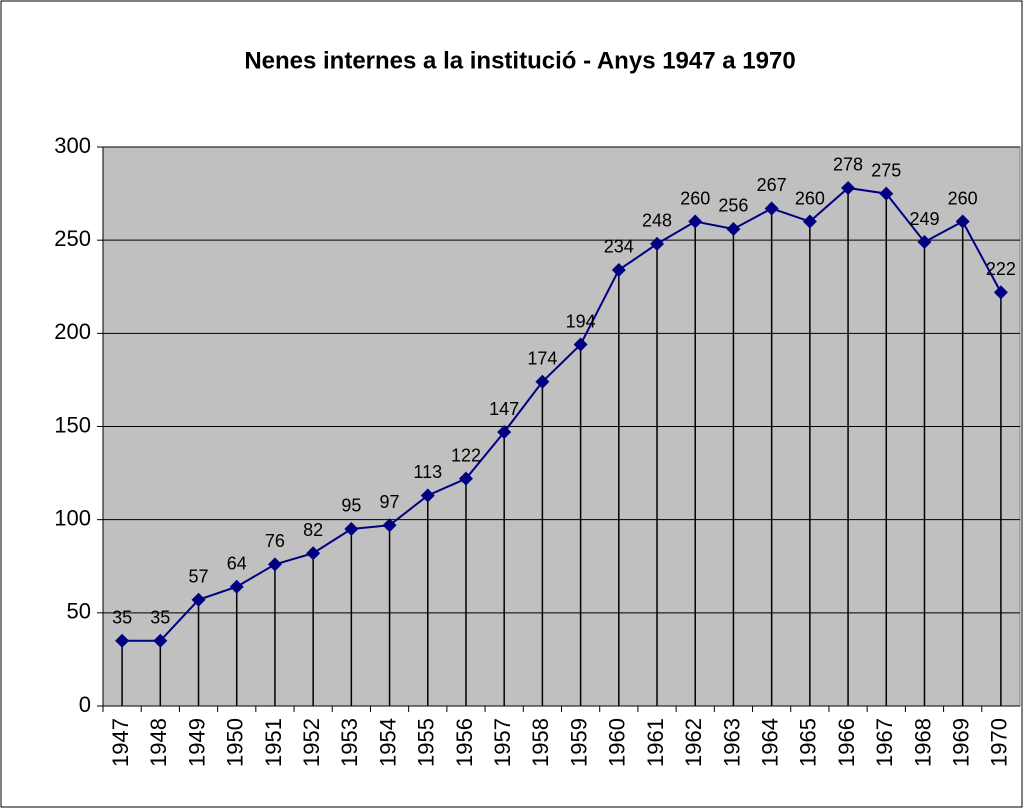 The image size is (1024, 809). I want to click on data-label: 222, so click(1001, 269).